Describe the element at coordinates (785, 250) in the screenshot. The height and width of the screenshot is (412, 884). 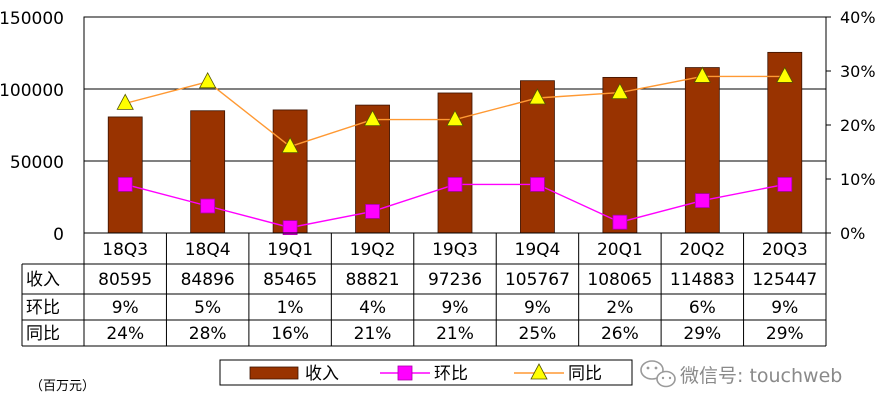
I see `category-label: 20Q3` at that location.